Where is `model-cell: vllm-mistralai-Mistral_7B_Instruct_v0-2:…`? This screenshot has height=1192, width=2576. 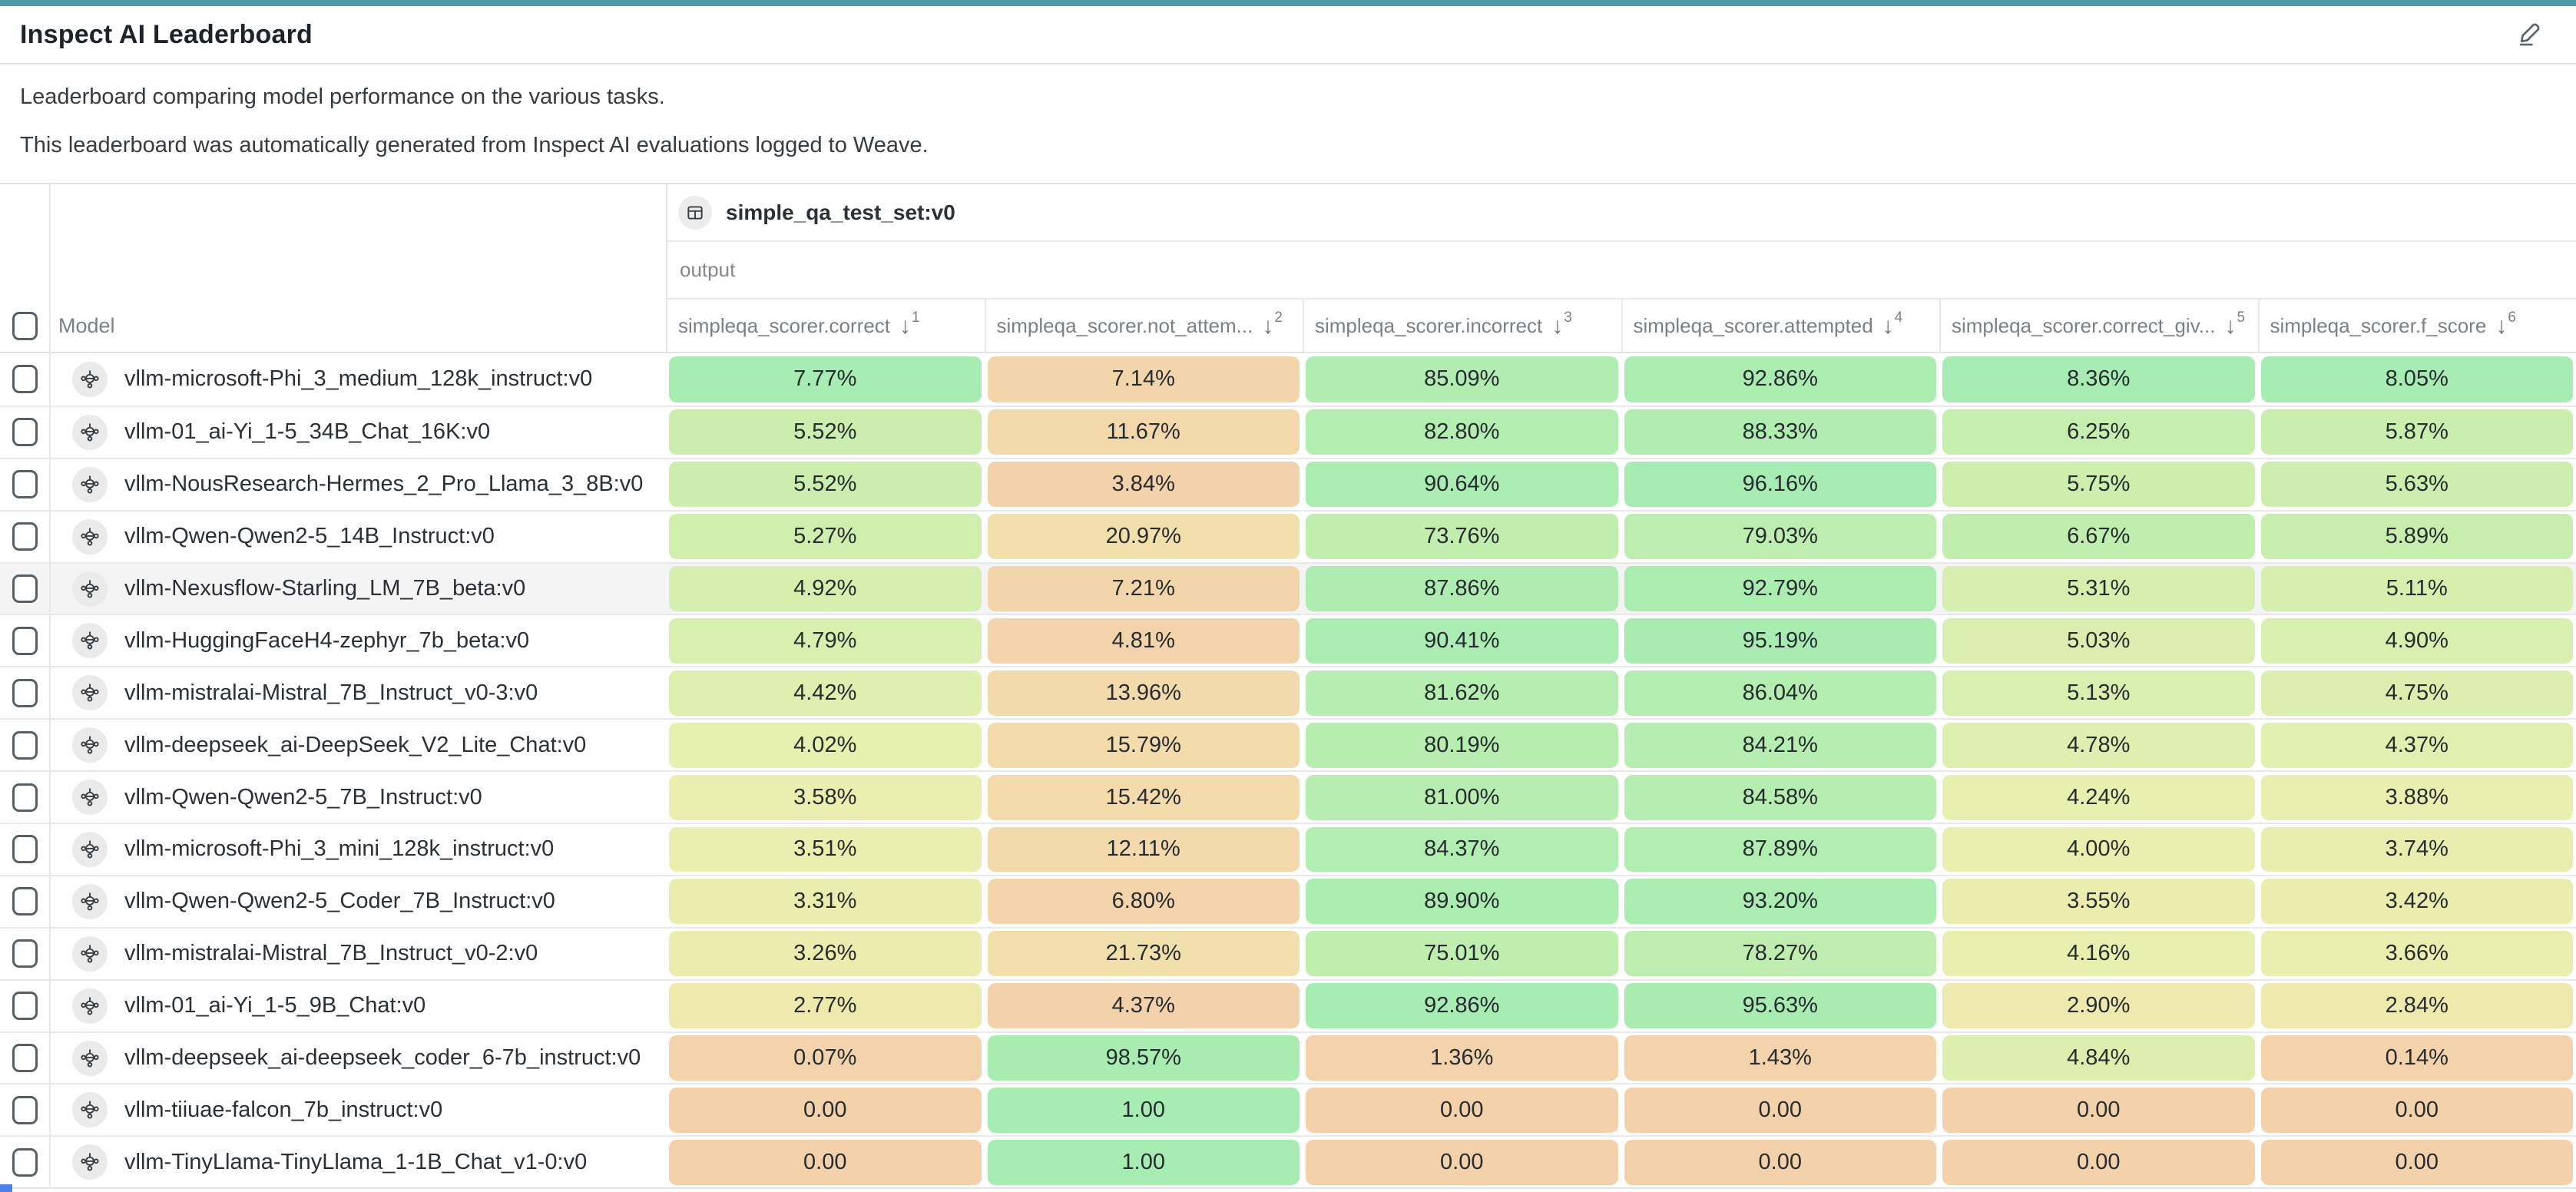 model-cell: vllm-mistralai-Mistral_7B_Instruct_v0-2:… is located at coordinates (357, 954).